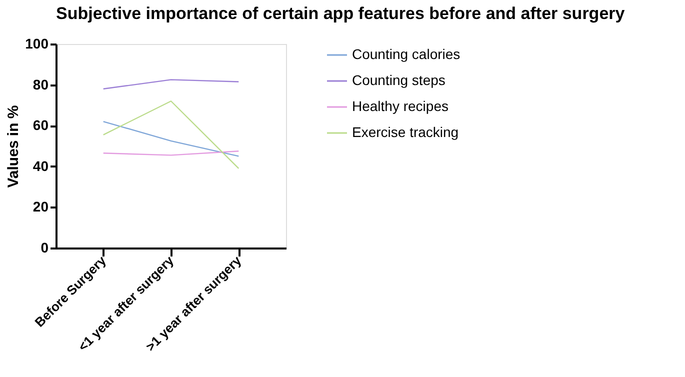  I want to click on y-tick-label: 100, so click(37, 44).